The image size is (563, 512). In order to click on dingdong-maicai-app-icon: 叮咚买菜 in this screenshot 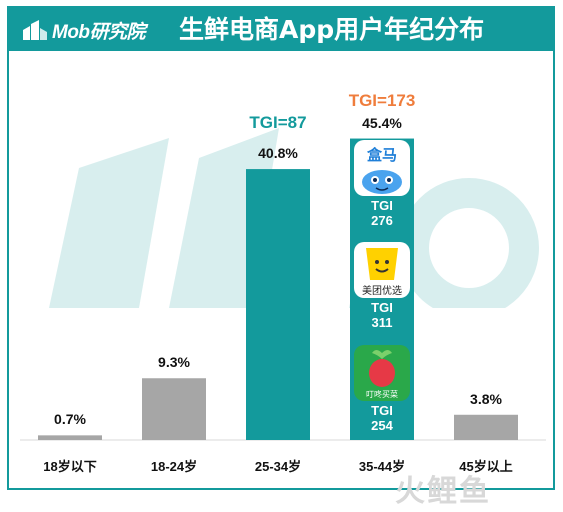, I will do `click(382, 373)`.